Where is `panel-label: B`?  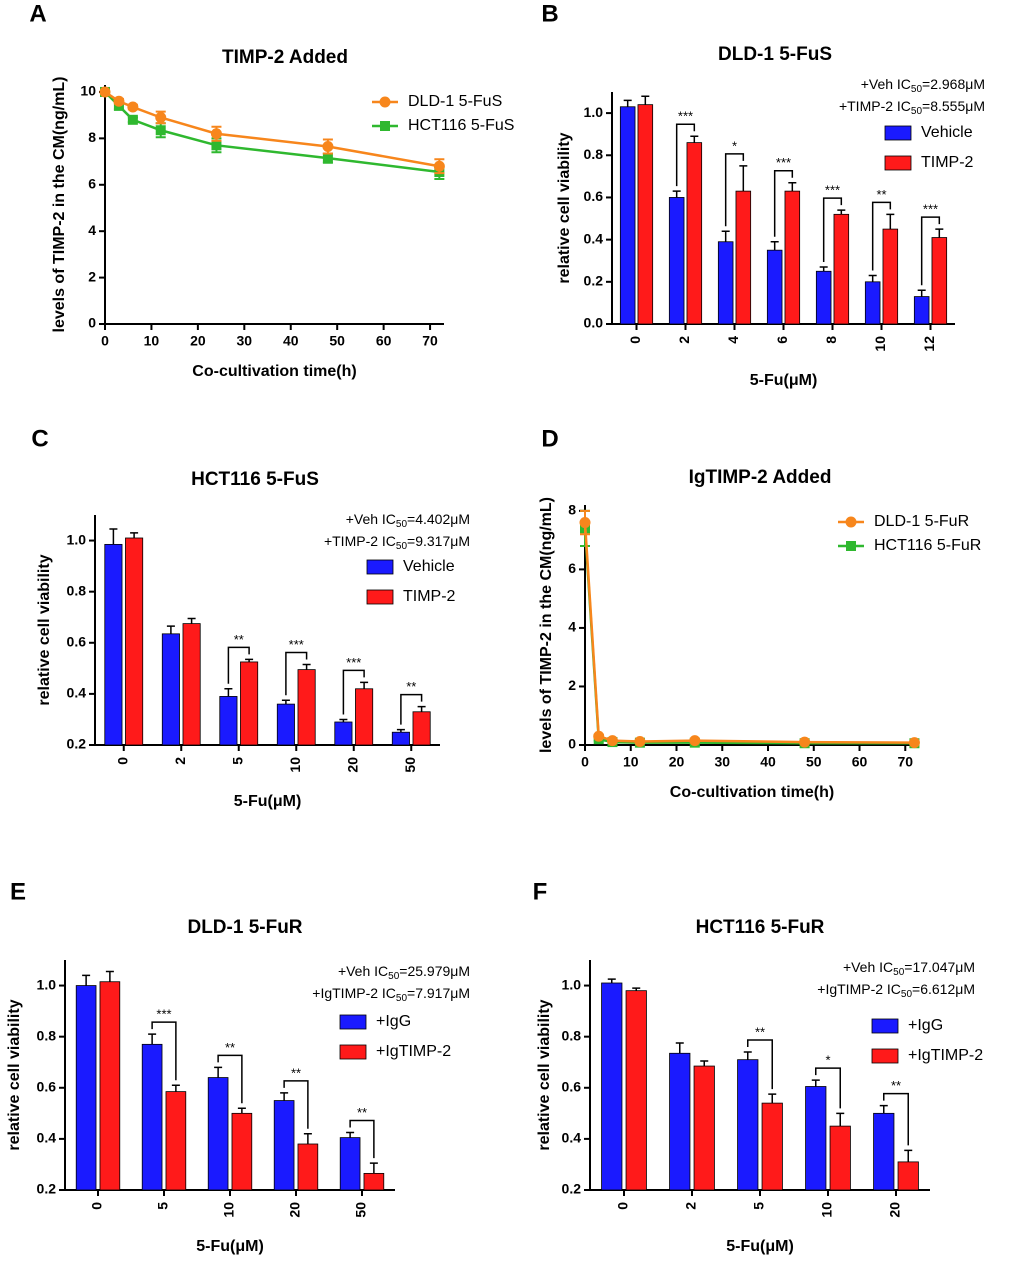
panel-label: B is located at coordinates (549, 13).